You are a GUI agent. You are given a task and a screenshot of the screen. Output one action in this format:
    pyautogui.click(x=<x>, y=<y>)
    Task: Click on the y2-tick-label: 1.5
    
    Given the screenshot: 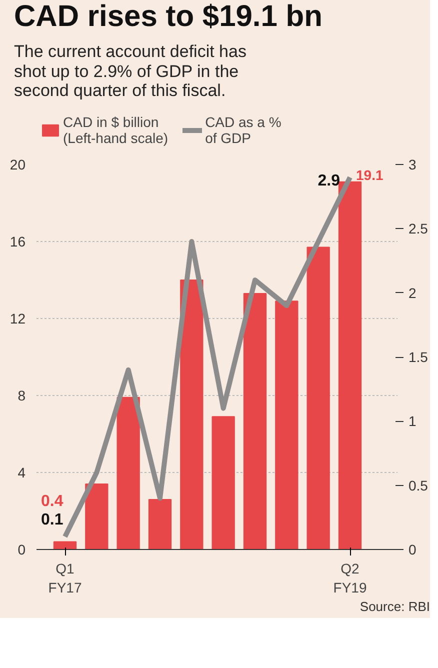 What is the action you would take?
    pyautogui.click(x=418, y=357)
    